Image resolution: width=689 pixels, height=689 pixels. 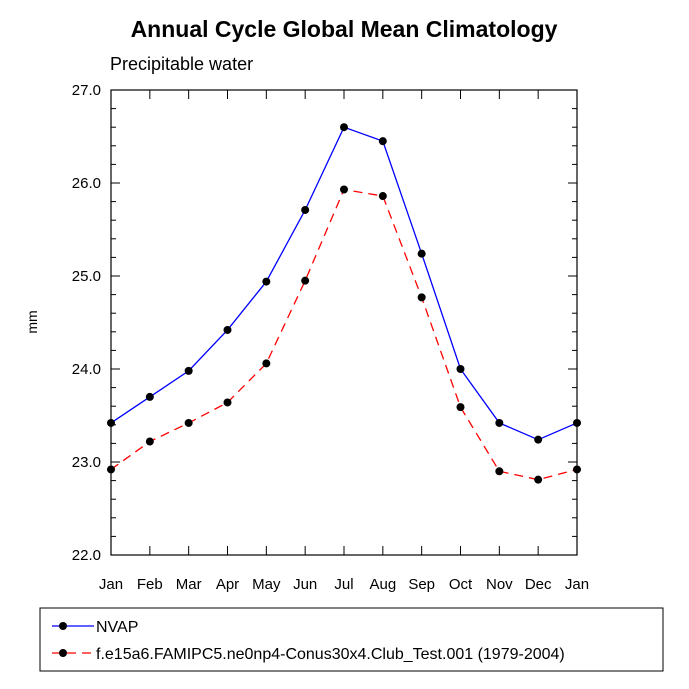 I want to click on y-tick-label: 25.0, so click(x=86, y=276).